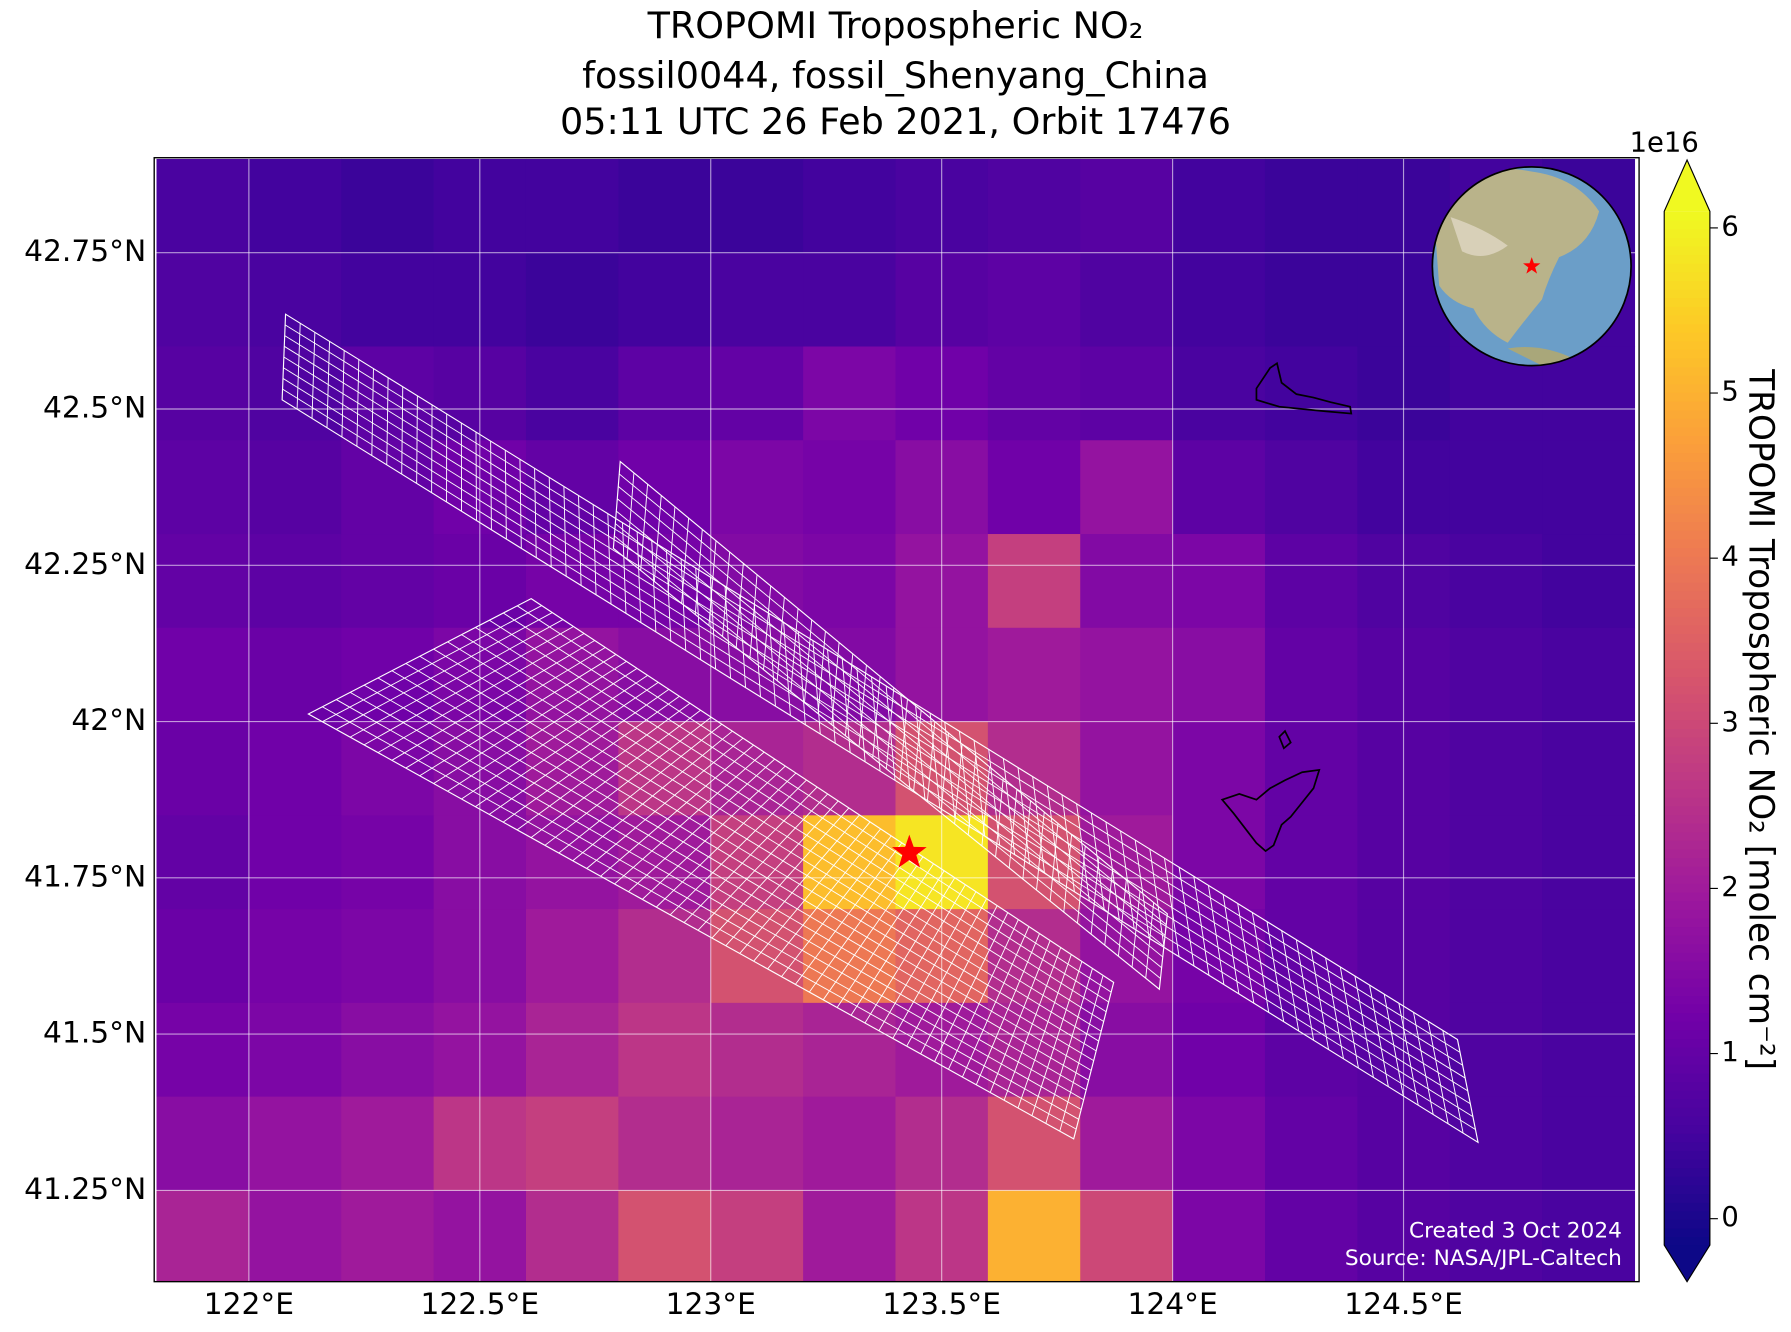 This screenshot has width=1791, height=1332. Describe the element at coordinates (1483, 1258) in the screenshot. I see `credit: Source: NASA/JPL-Caltech` at that location.